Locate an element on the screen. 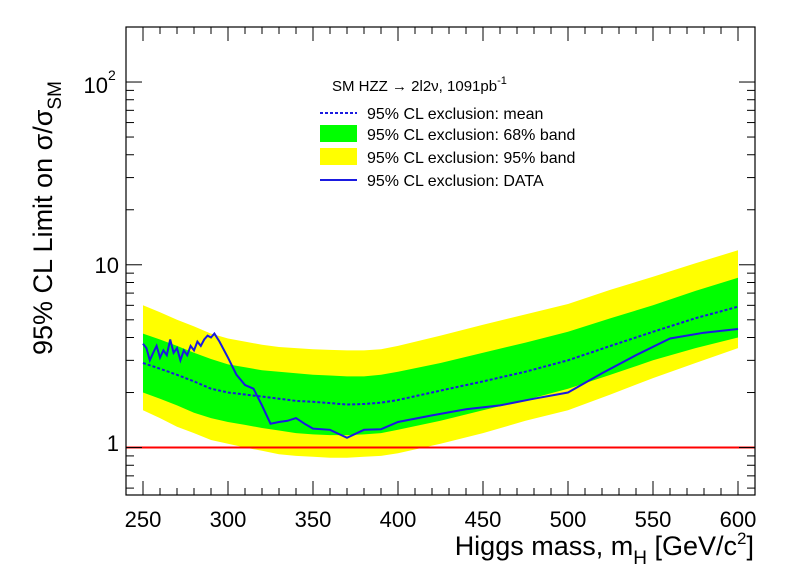 The width and height of the screenshot is (796, 572). x-tick-label: 500 is located at coordinates (568, 519).